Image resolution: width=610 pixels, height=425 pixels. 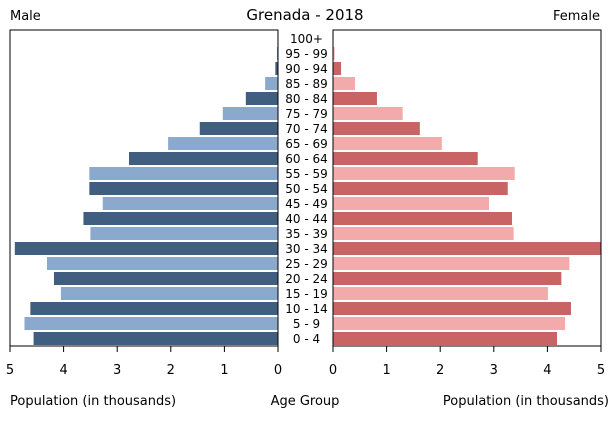 What do you see at coordinates (278, 370) in the screenshot?
I see `male-tick-label: 0` at bounding box center [278, 370].